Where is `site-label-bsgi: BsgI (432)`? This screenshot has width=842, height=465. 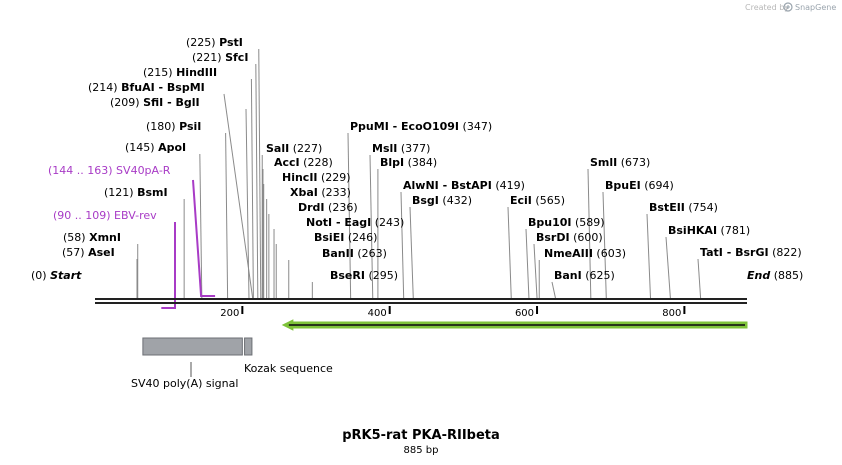
site-label-bsgi: BsgI (432) is located at coordinates (442, 200).